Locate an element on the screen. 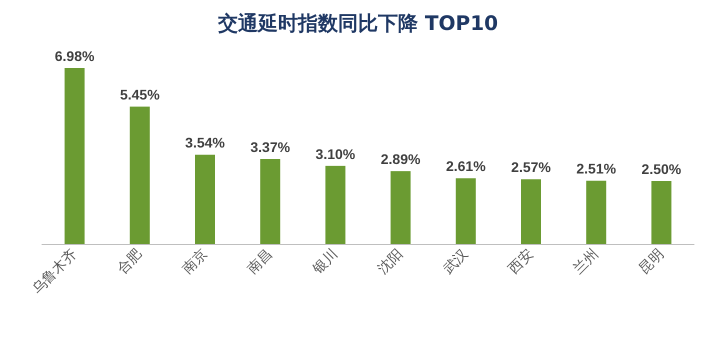 This screenshot has height=338, width=716. data-label: 2.89% is located at coordinates (400, 159).